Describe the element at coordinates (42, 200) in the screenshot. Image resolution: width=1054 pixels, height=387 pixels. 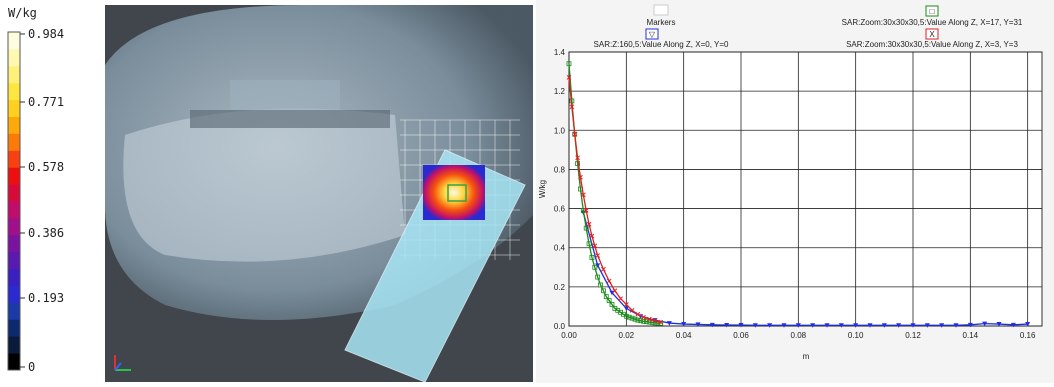
I see `colorbar-ticks: 0.984 0.771 0.578 0.386 0.193 0` at that location.